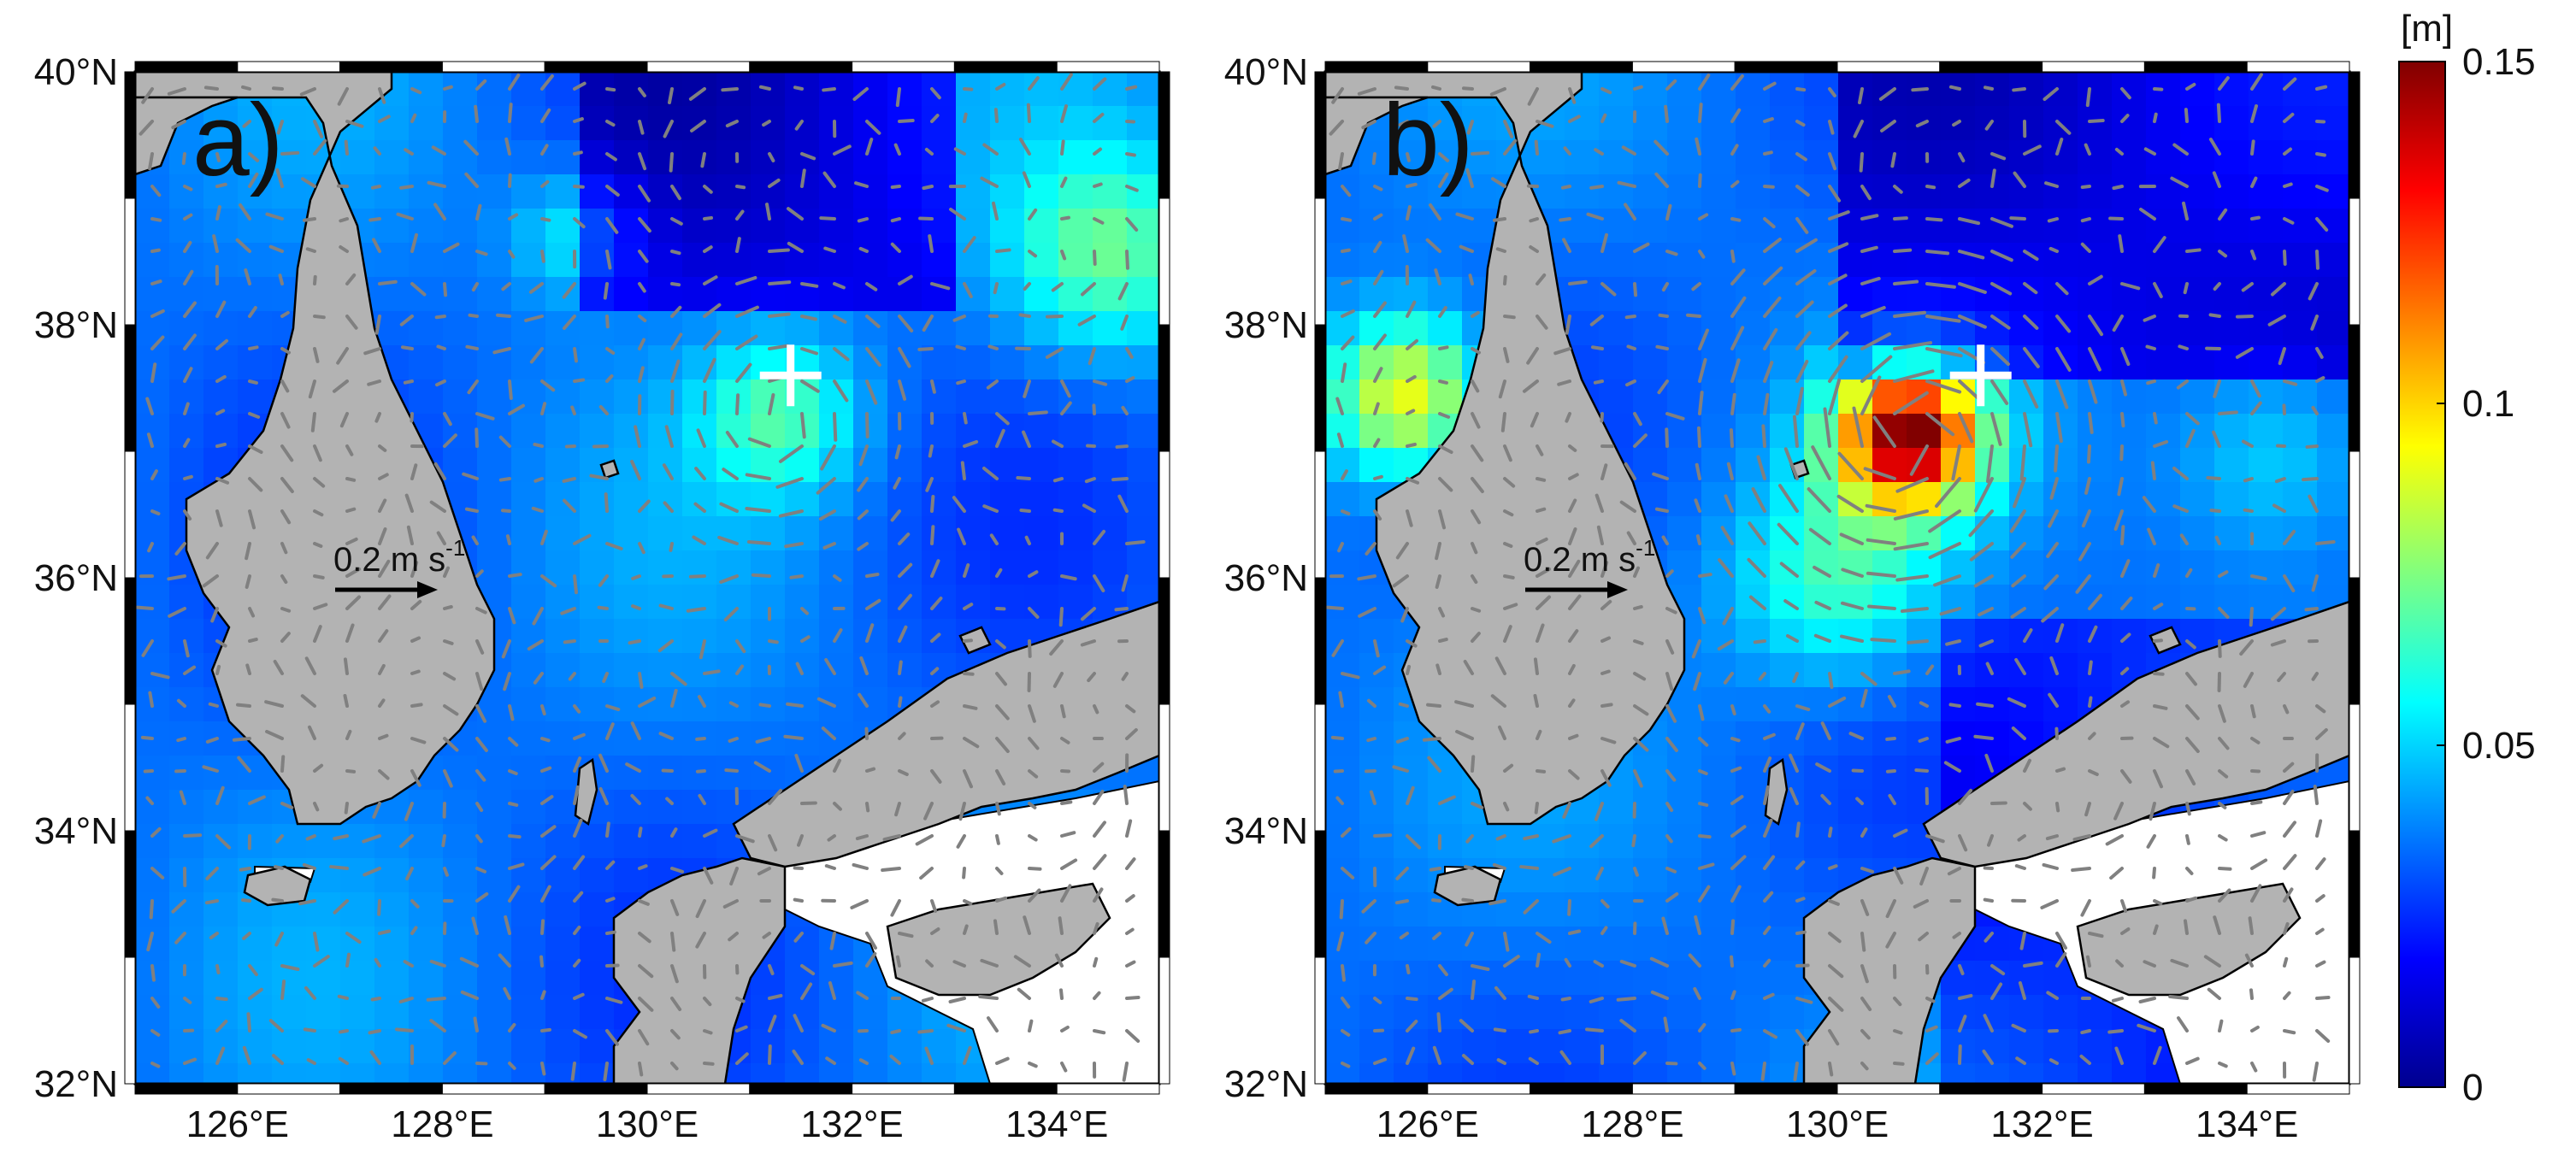 The image size is (2576, 1153). I want to click on landmass, so click(1890, 970).